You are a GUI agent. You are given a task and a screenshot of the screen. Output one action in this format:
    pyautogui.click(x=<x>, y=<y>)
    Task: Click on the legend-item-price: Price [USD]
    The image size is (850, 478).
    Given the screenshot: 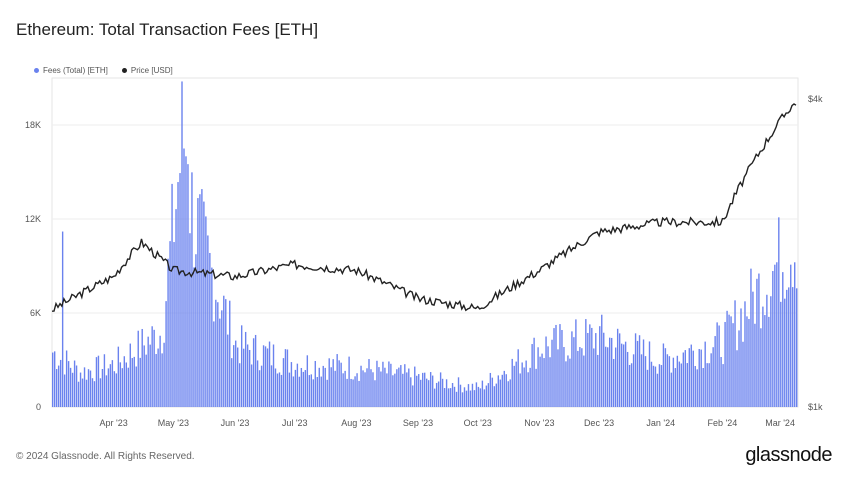 What is the action you would take?
    pyautogui.click(x=147, y=70)
    